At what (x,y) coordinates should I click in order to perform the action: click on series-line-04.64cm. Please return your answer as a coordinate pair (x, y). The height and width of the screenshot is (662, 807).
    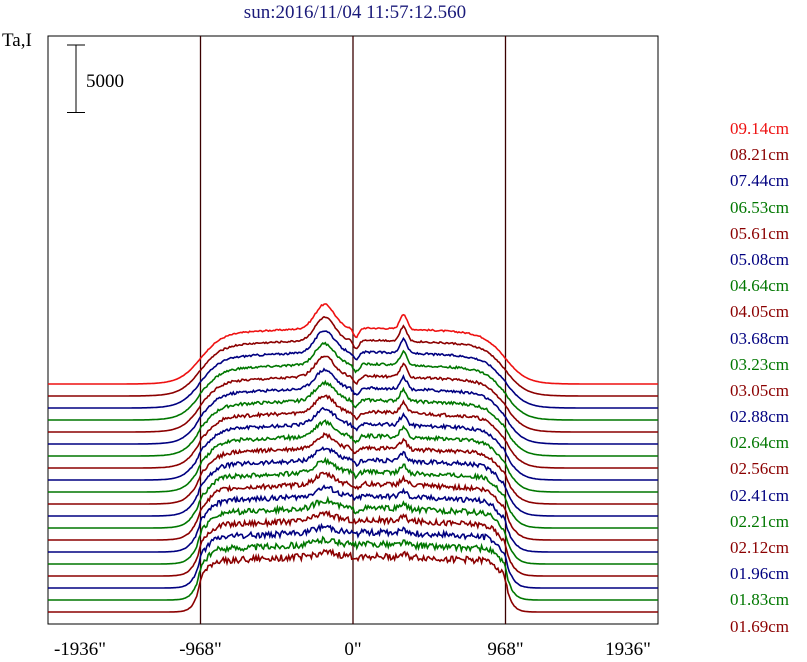
    Looking at the image, I should click on (353, 418).